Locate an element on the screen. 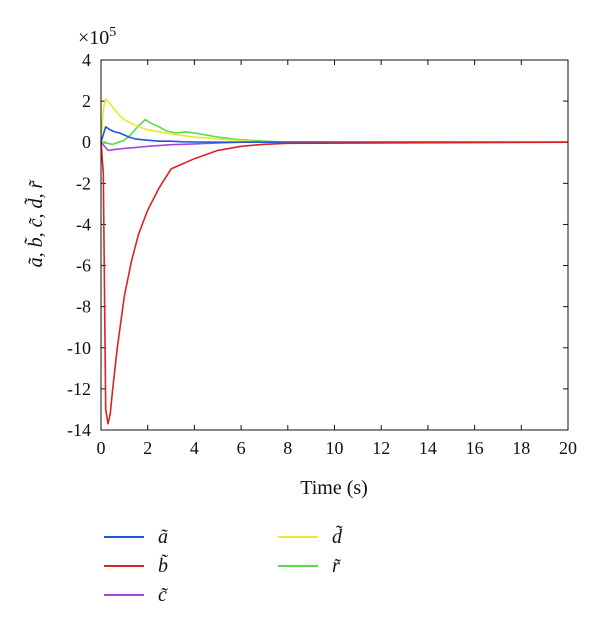 Image resolution: width=600 pixels, height=621 pixels. y-tick-label: -6 is located at coordinates (83, 266).